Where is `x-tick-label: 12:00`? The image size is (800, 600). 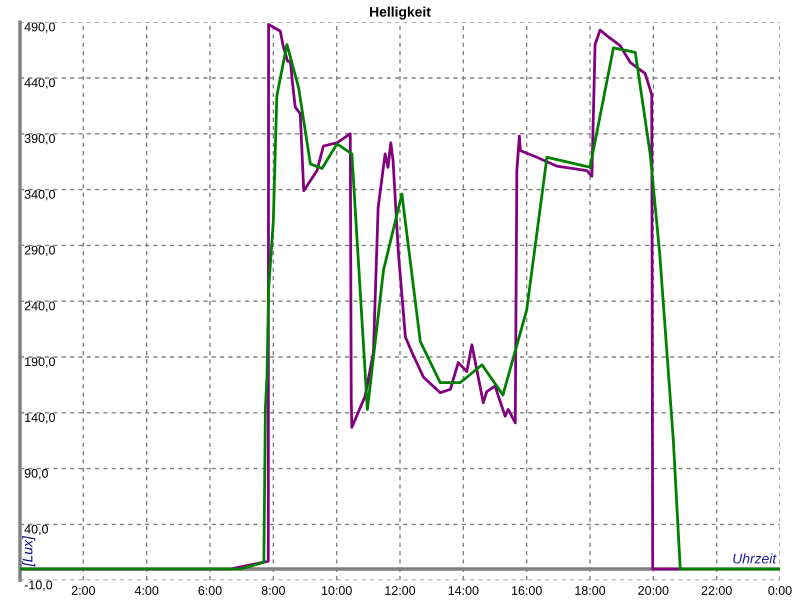
x-tick-label: 12:00 is located at coordinates (400, 590).